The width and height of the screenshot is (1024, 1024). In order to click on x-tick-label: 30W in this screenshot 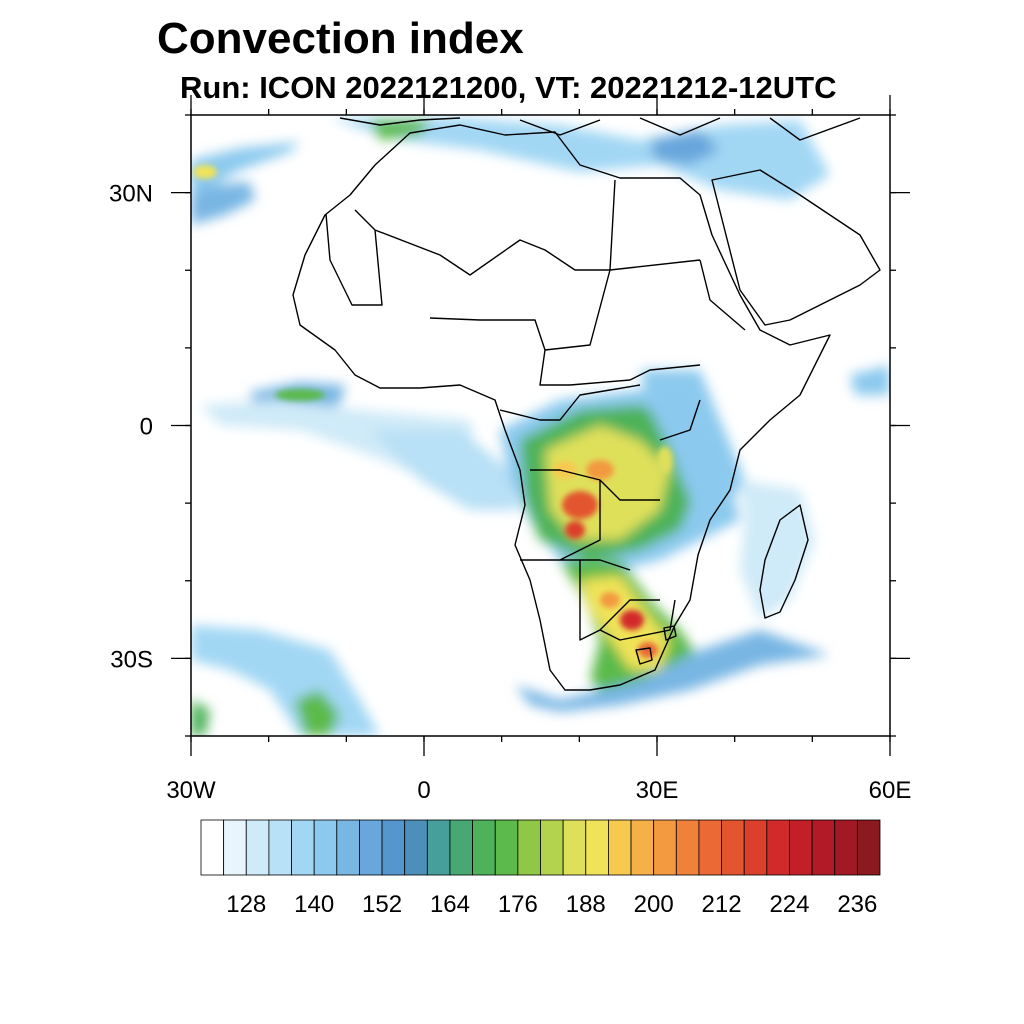, I will do `click(191, 790)`.